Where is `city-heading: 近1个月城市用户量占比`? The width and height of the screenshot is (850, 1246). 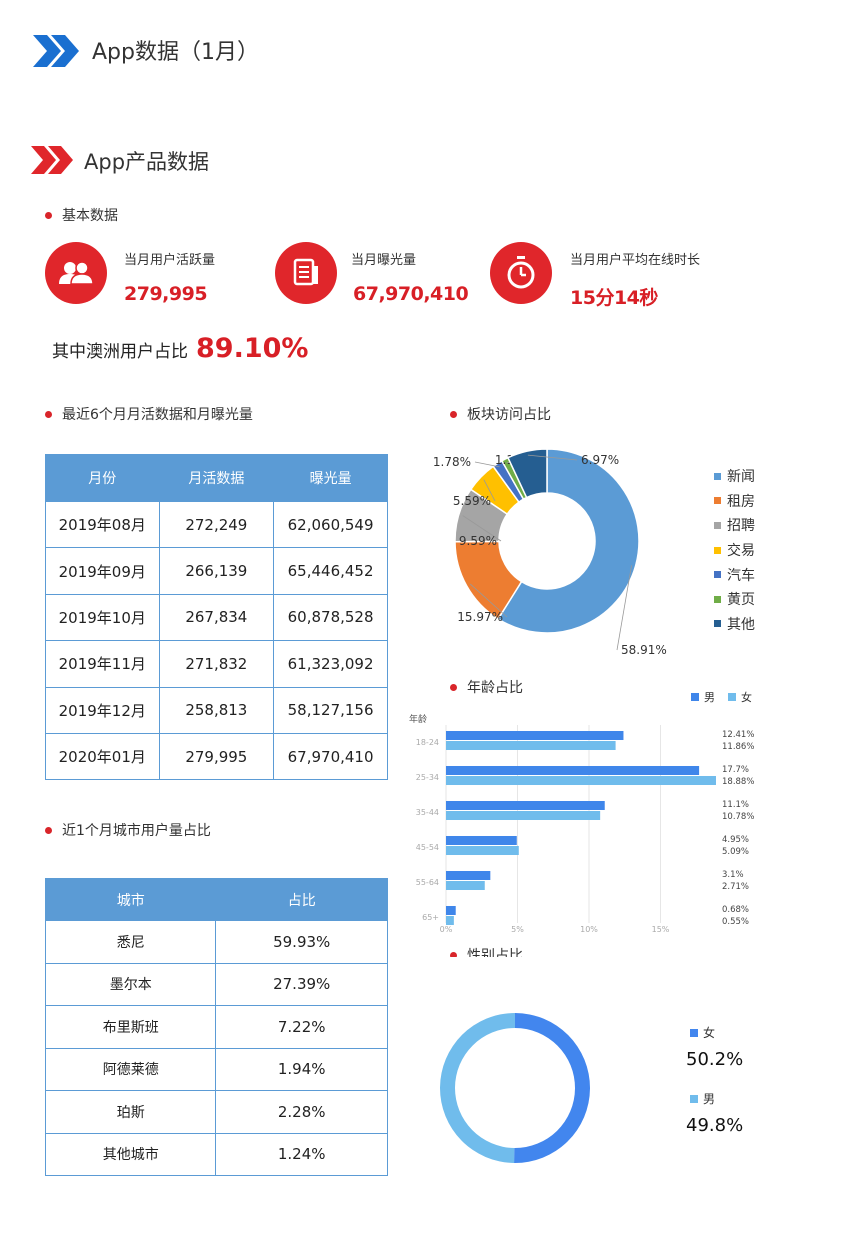
city-heading: 近1个月城市用户量占比 is located at coordinates (128, 830).